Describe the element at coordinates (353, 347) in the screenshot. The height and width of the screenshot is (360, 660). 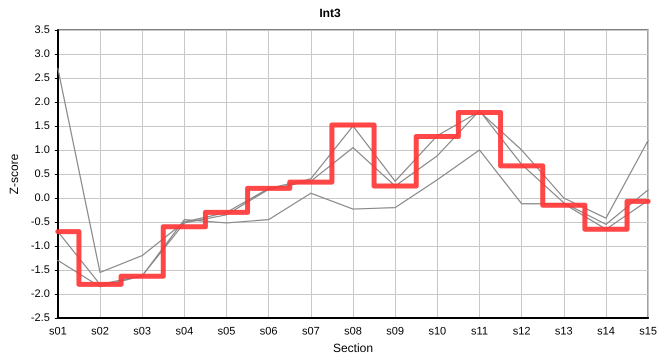
I see `x-axis-title: Section` at that location.